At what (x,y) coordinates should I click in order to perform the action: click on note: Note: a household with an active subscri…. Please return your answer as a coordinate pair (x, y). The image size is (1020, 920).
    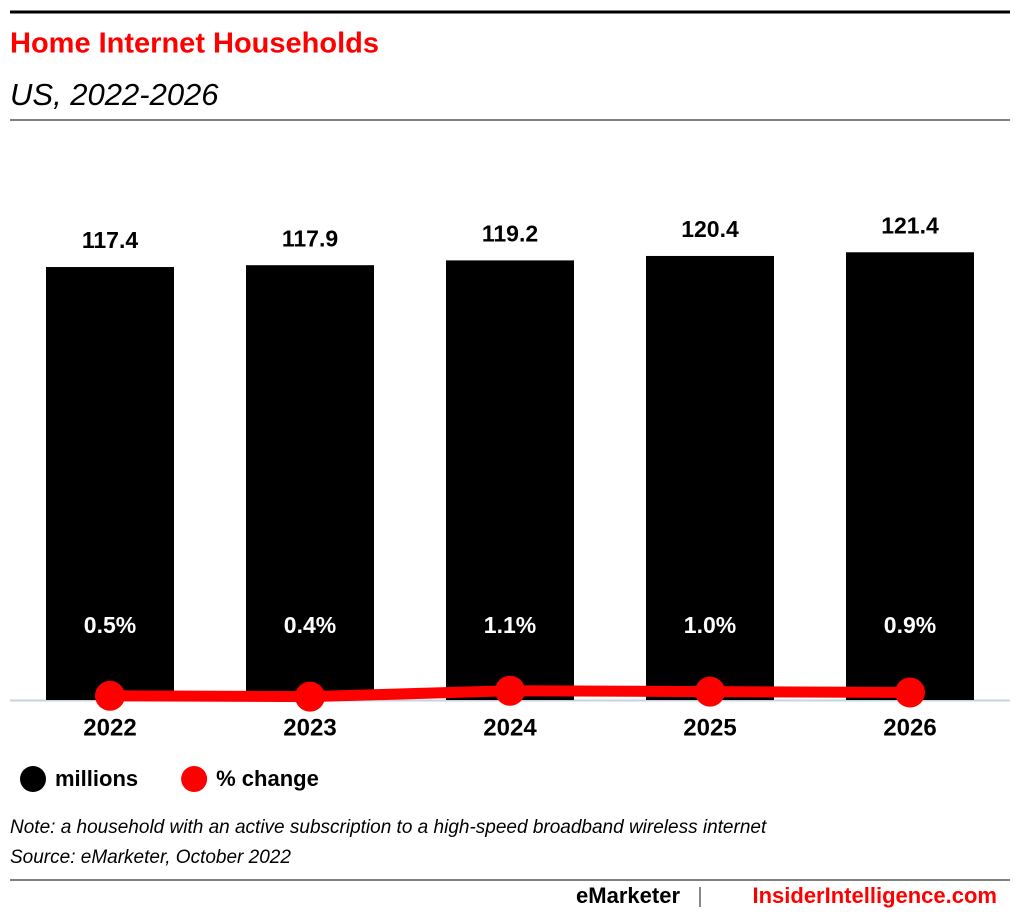
    Looking at the image, I should click on (388, 827).